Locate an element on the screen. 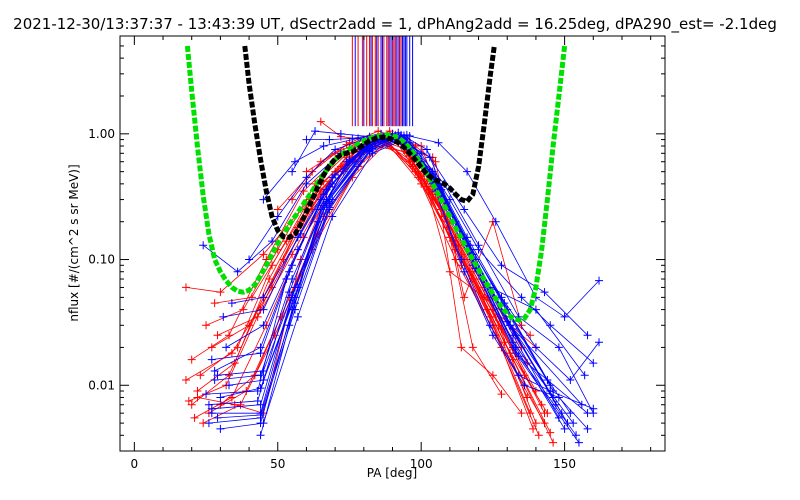  x-tick-label-1: 50 is located at coordinates (277, 464).